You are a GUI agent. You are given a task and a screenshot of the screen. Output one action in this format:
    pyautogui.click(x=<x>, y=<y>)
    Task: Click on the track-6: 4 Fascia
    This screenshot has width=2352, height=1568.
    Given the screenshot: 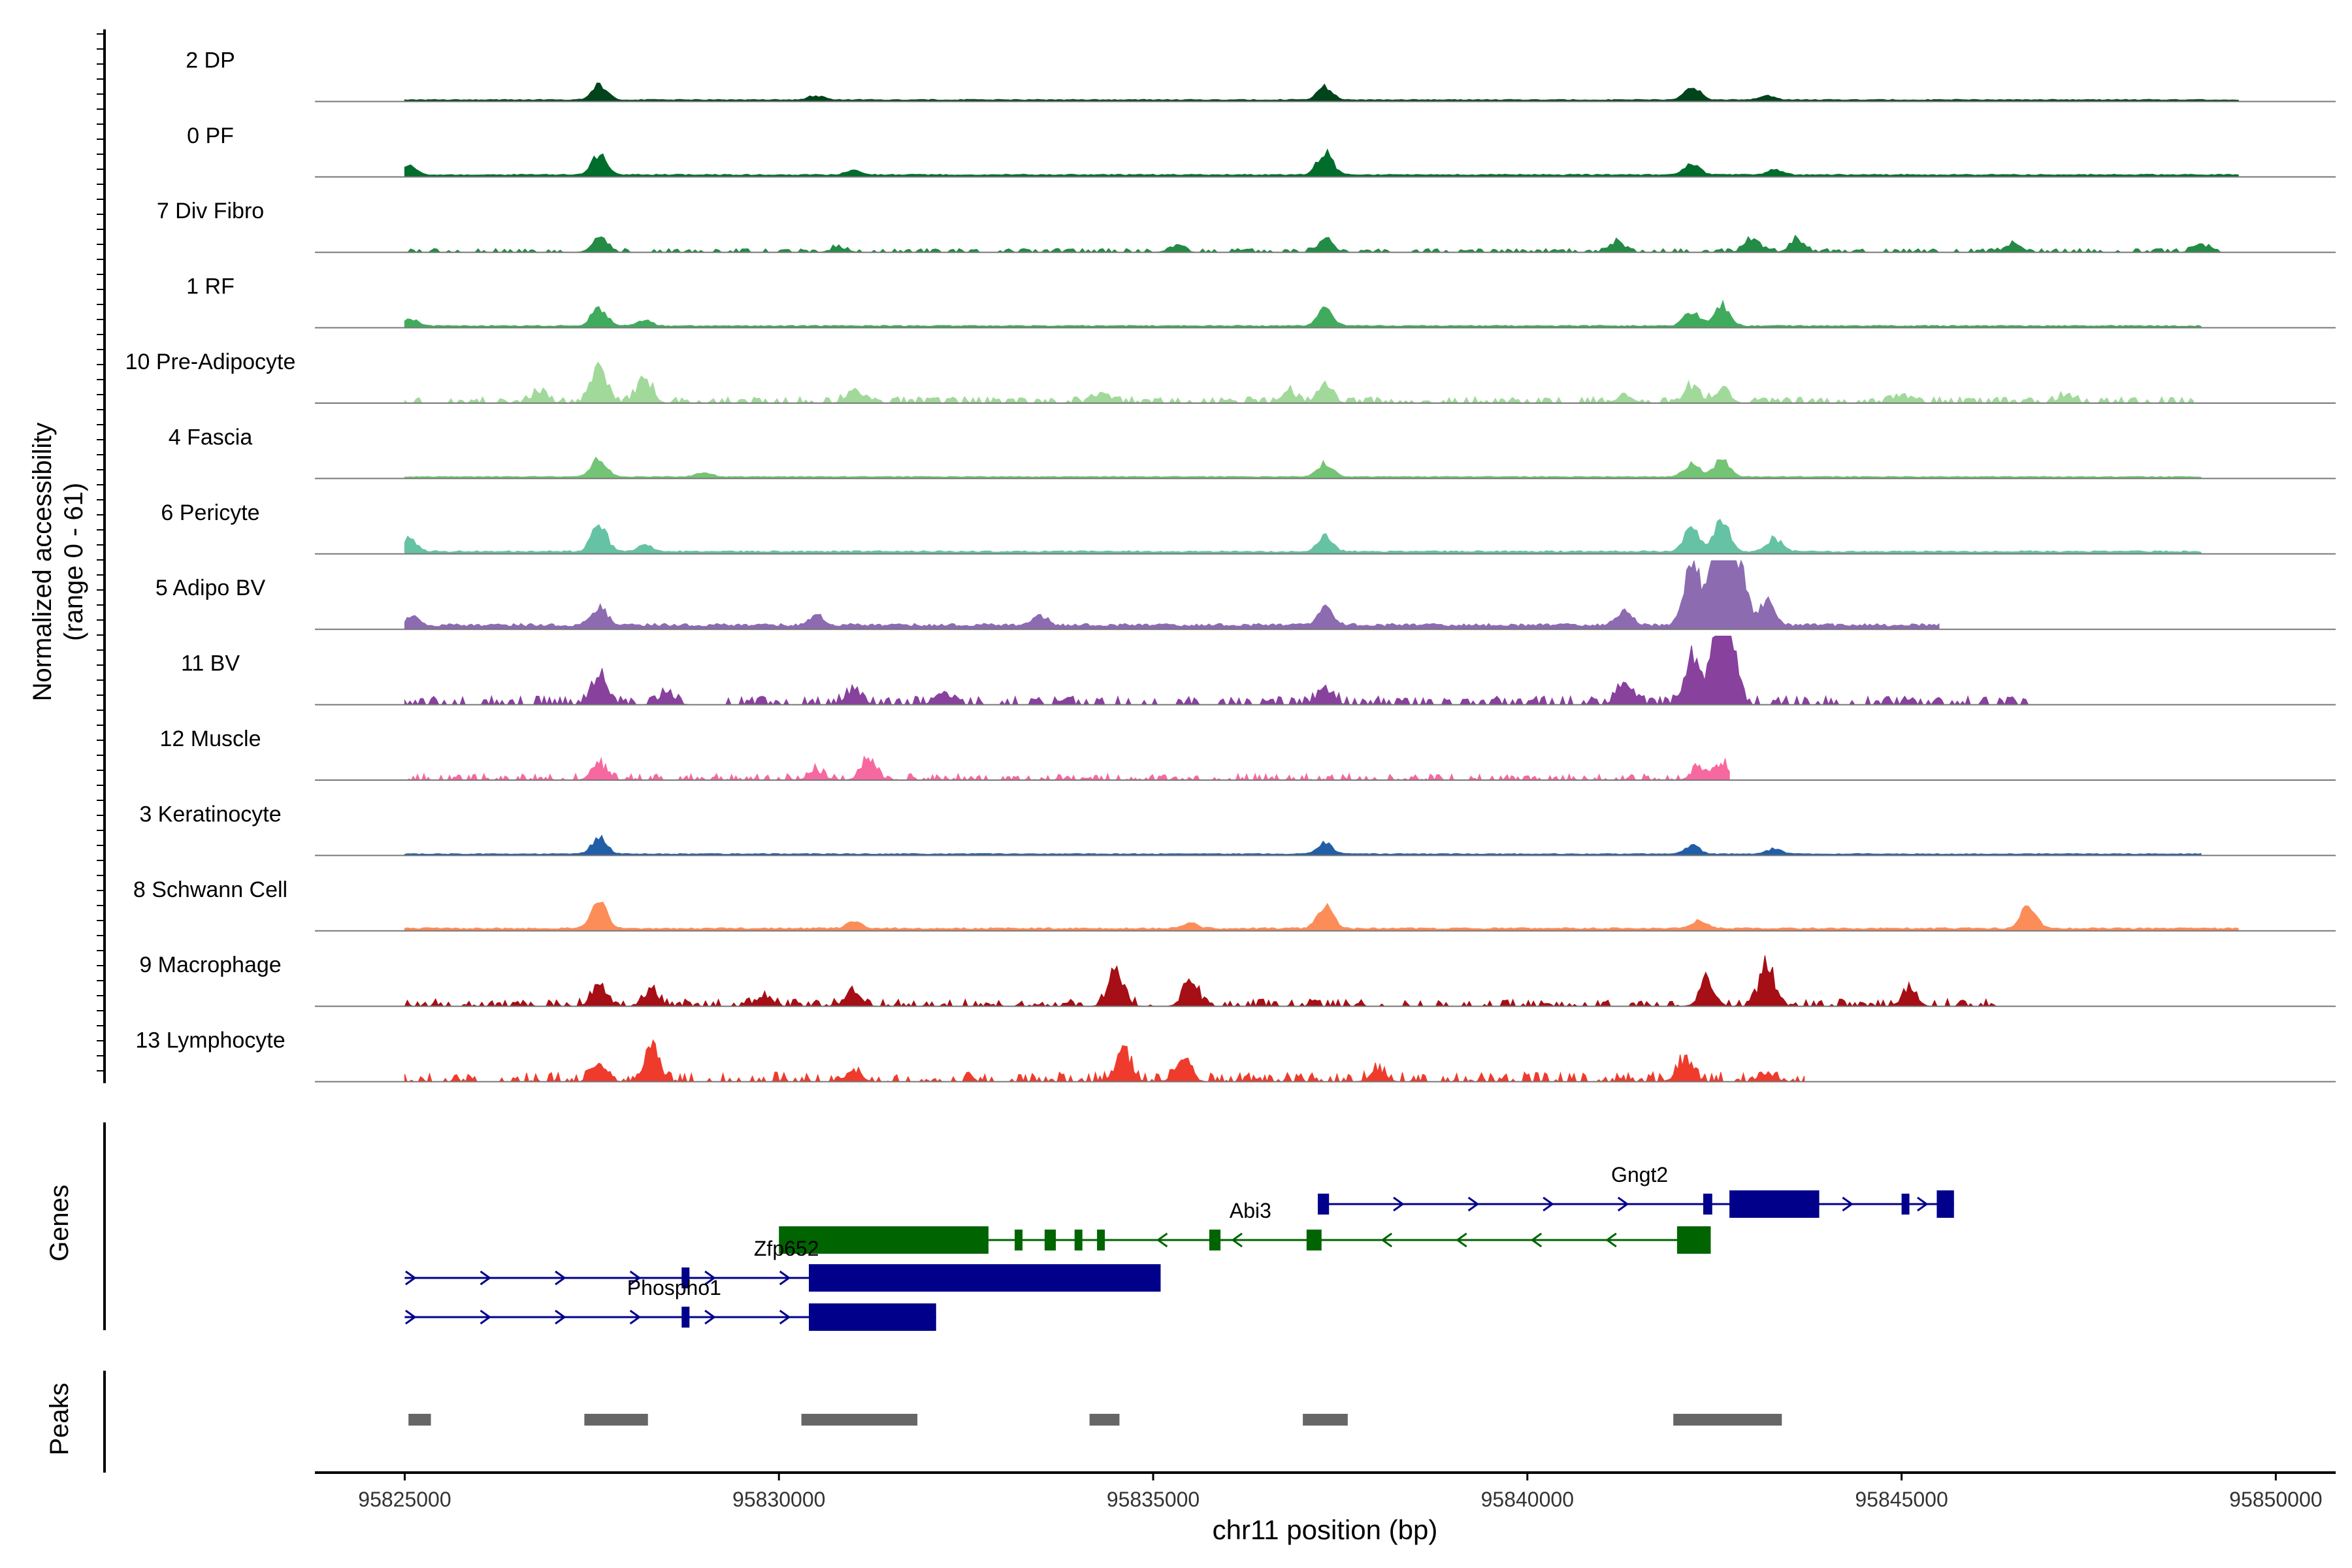 What is the action you would take?
    pyautogui.click(x=1252, y=452)
    